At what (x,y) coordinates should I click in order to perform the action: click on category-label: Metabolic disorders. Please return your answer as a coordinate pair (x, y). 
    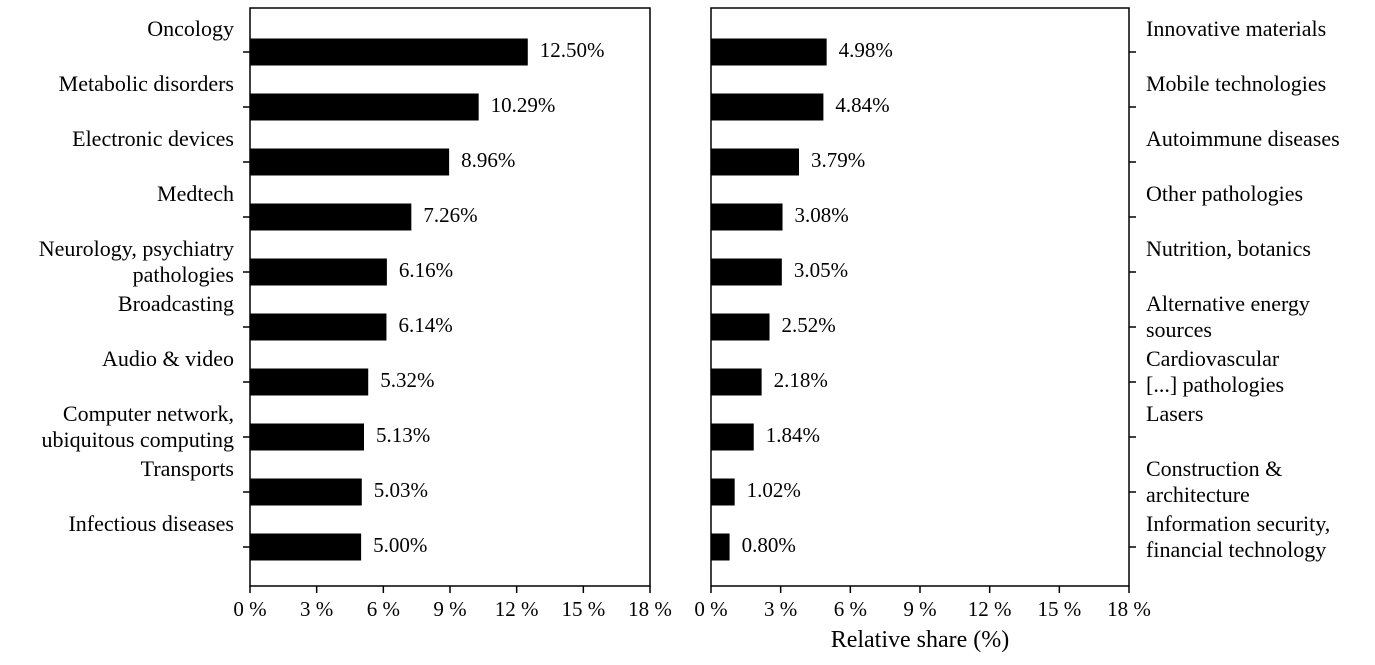
    Looking at the image, I should click on (146, 83).